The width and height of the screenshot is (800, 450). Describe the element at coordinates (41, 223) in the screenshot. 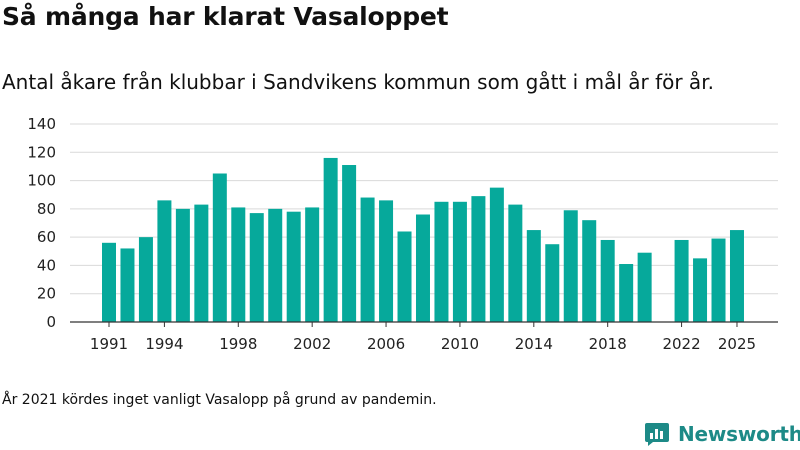

I see `y-axis-ticks: 0 20 40 60 80 100 120 140` at that location.